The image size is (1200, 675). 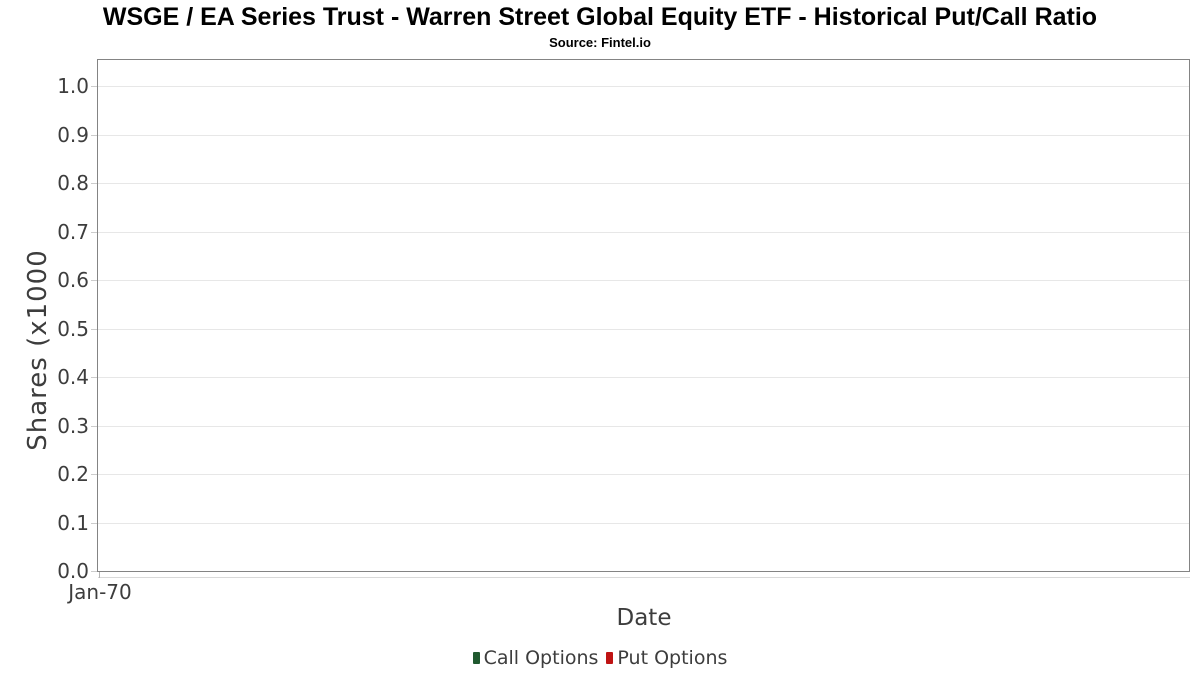 What do you see at coordinates (73, 522) in the screenshot?
I see `y-tick-label: 0.1` at bounding box center [73, 522].